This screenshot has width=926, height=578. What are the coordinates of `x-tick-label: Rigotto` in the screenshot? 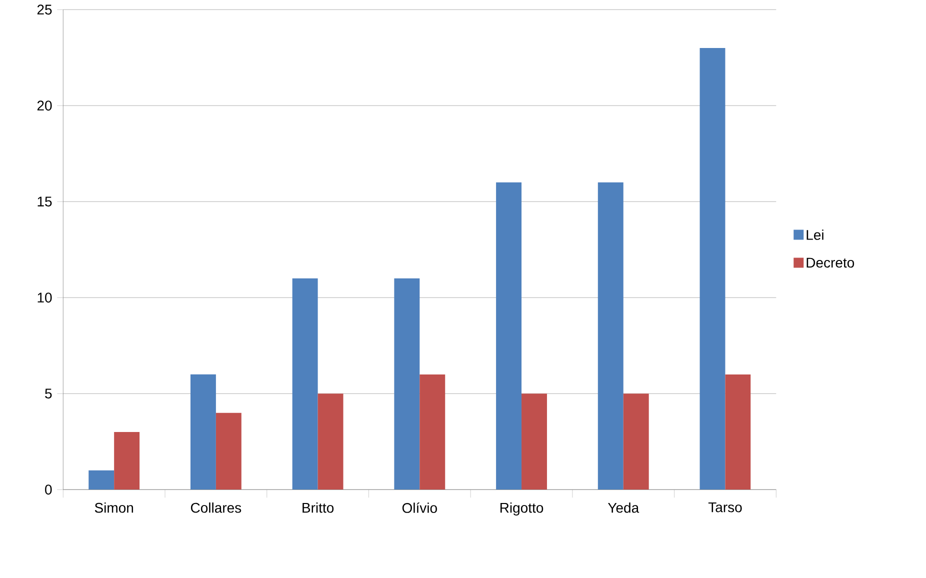 It's located at (522, 509).